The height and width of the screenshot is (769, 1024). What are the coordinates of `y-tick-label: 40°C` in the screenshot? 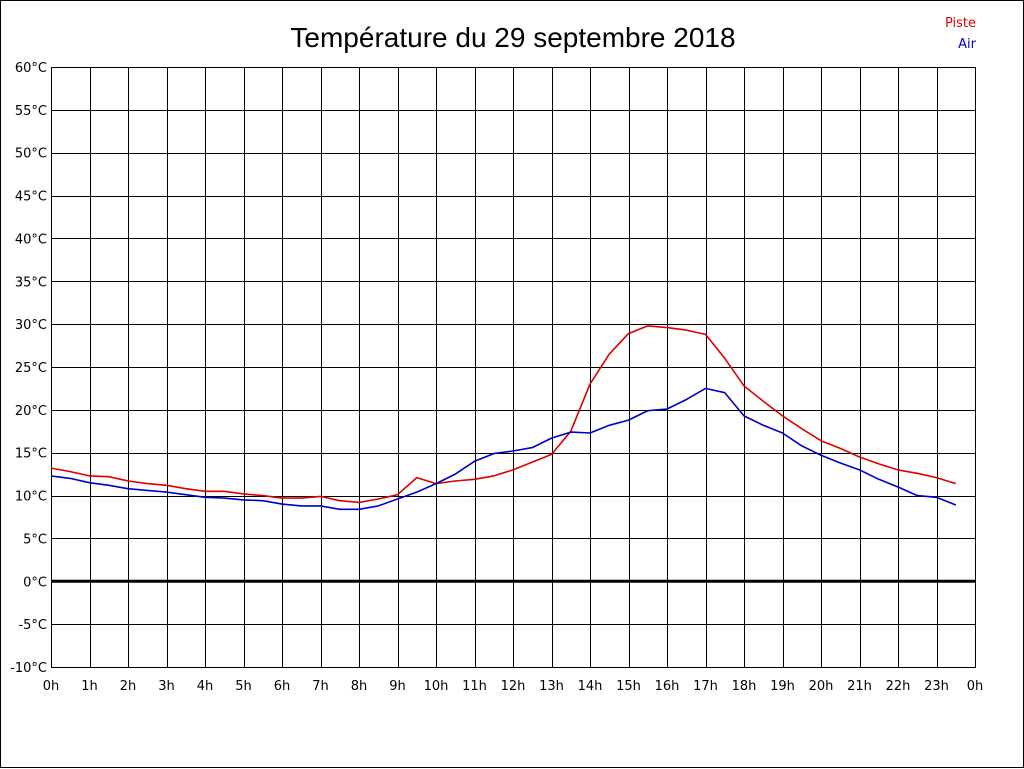 It's located at (31, 239).